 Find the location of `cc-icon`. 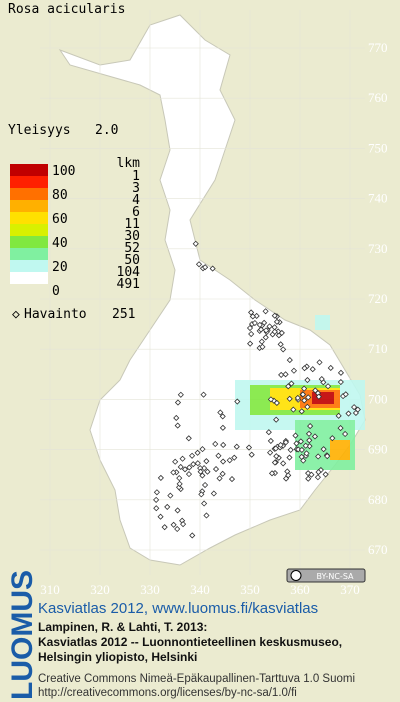

cc-icon is located at coordinates (296, 575).